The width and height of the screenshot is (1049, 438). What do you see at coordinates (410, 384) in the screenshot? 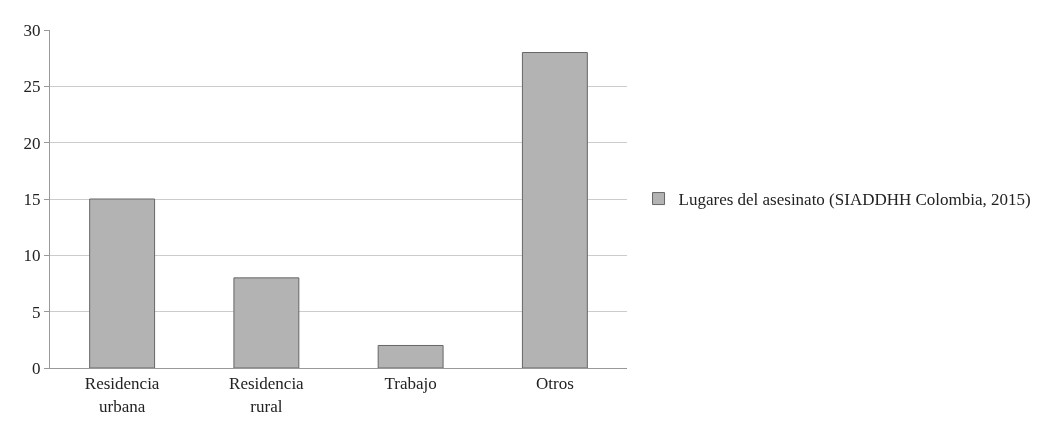
I see `x-tick-label: Trabajo` at bounding box center [410, 384].